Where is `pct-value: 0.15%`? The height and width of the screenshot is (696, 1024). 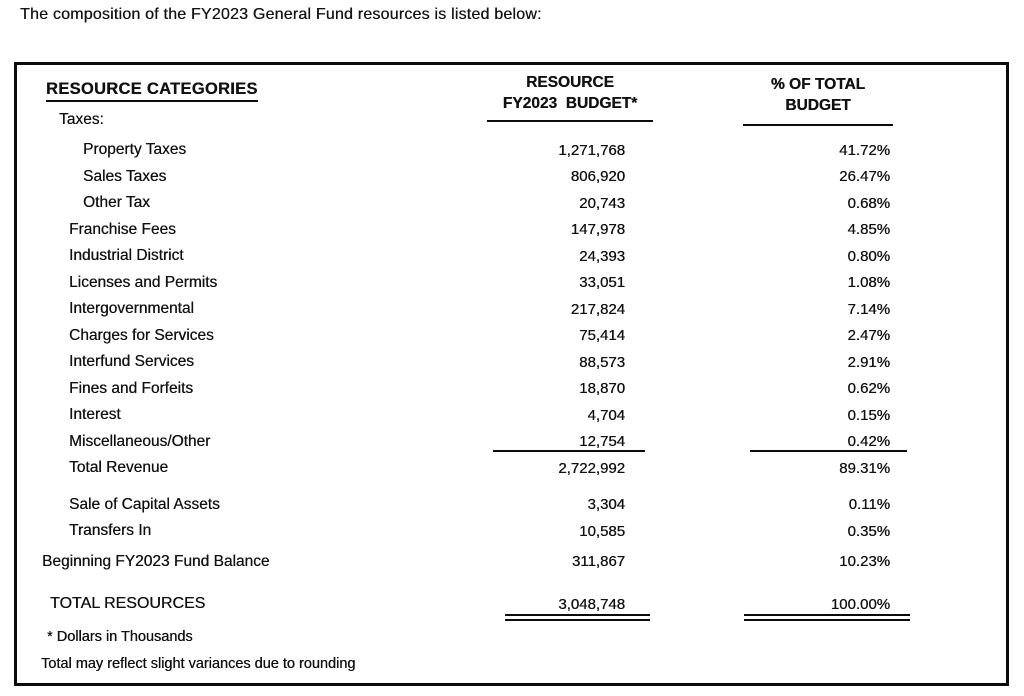 pct-value: 0.15% is located at coordinates (868, 415).